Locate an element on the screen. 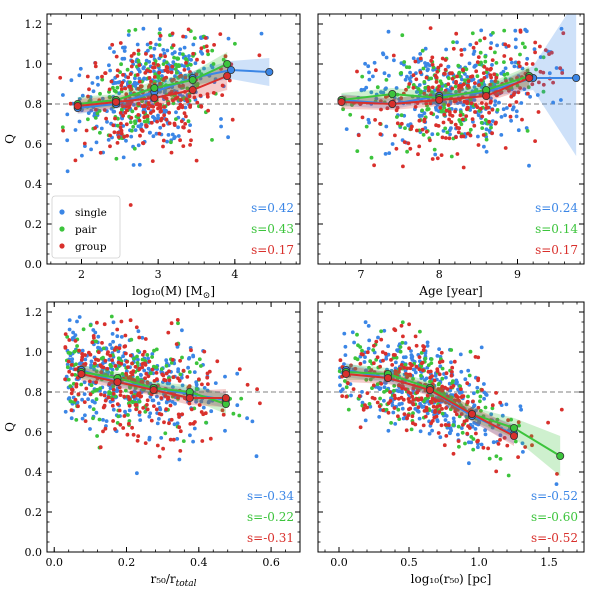  x-axis-label: Age [year] is located at coordinates (450, 291).